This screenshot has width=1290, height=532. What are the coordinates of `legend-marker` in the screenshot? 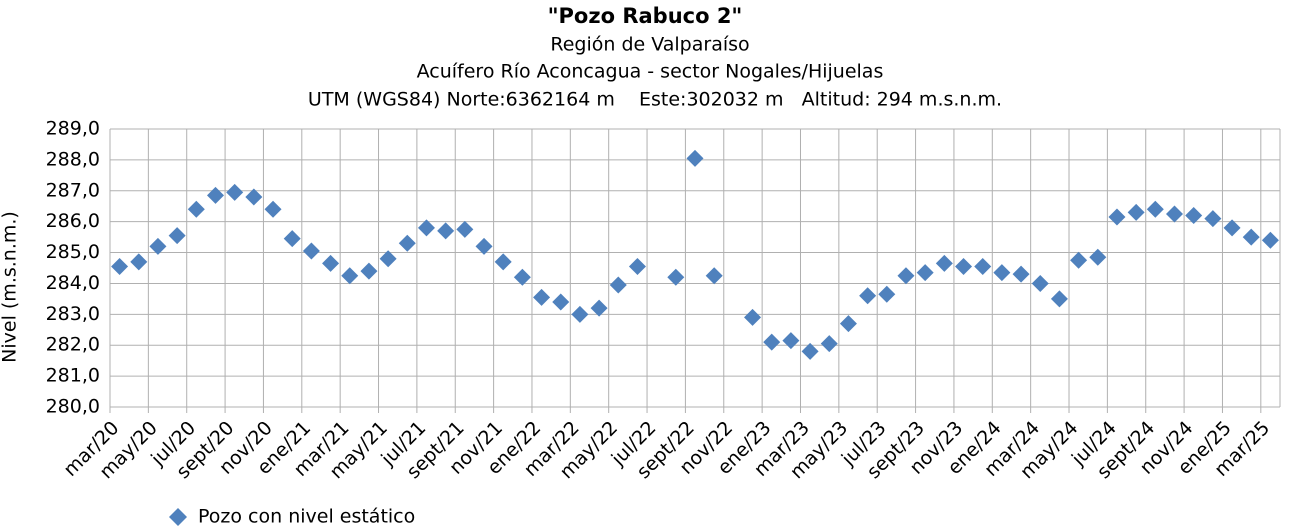 It's located at (178, 517).